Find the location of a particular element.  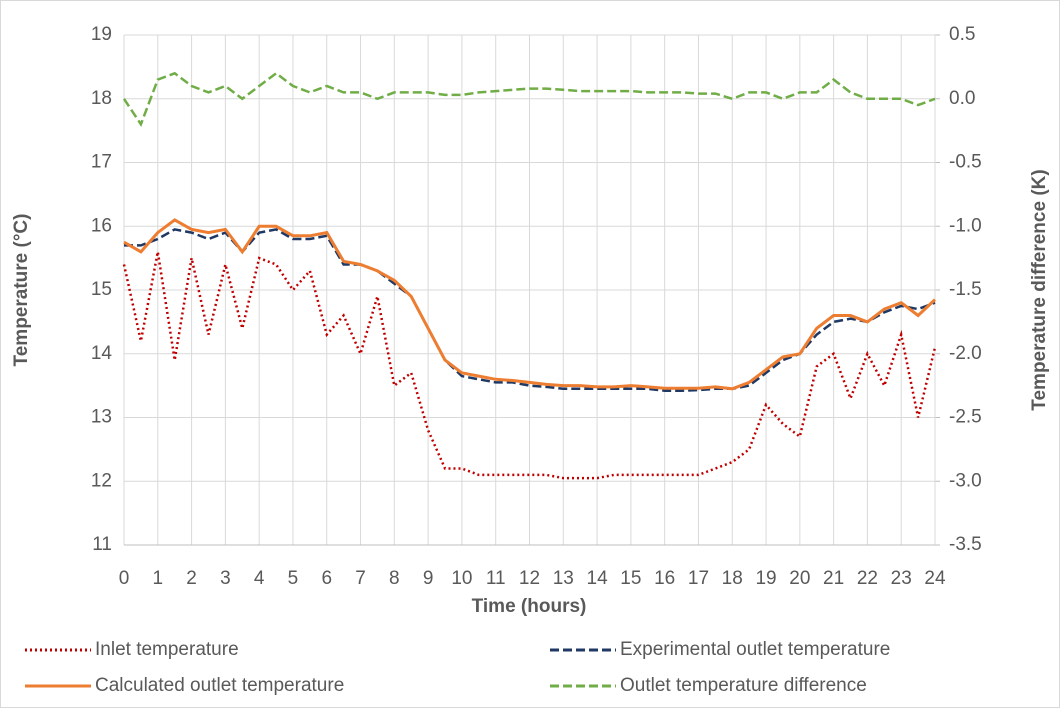

x-tick-label: 5 is located at coordinates (293, 578).